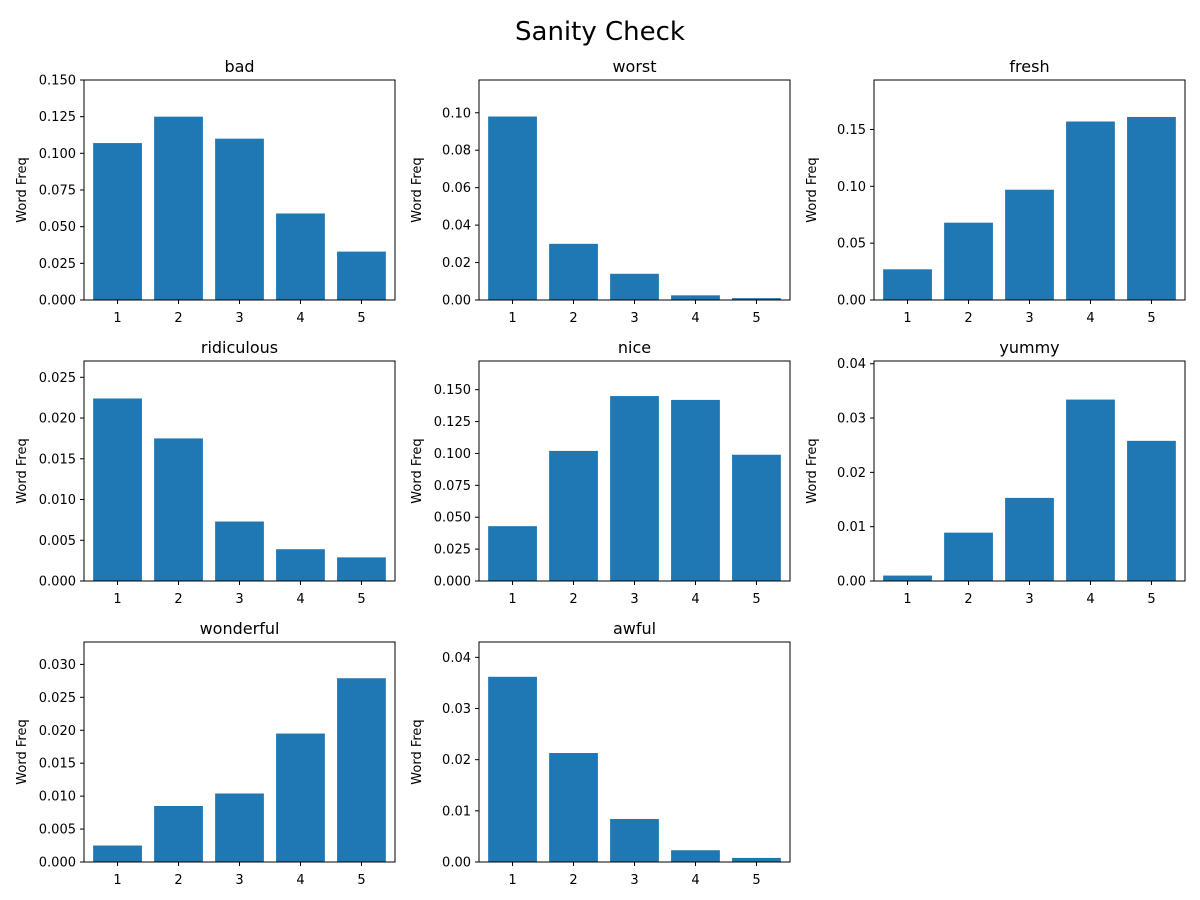  What do you see at coordinates (57, 541) in the screenshot?
I see `y-tick-label: 0.005` at bounding box center [57, 541].